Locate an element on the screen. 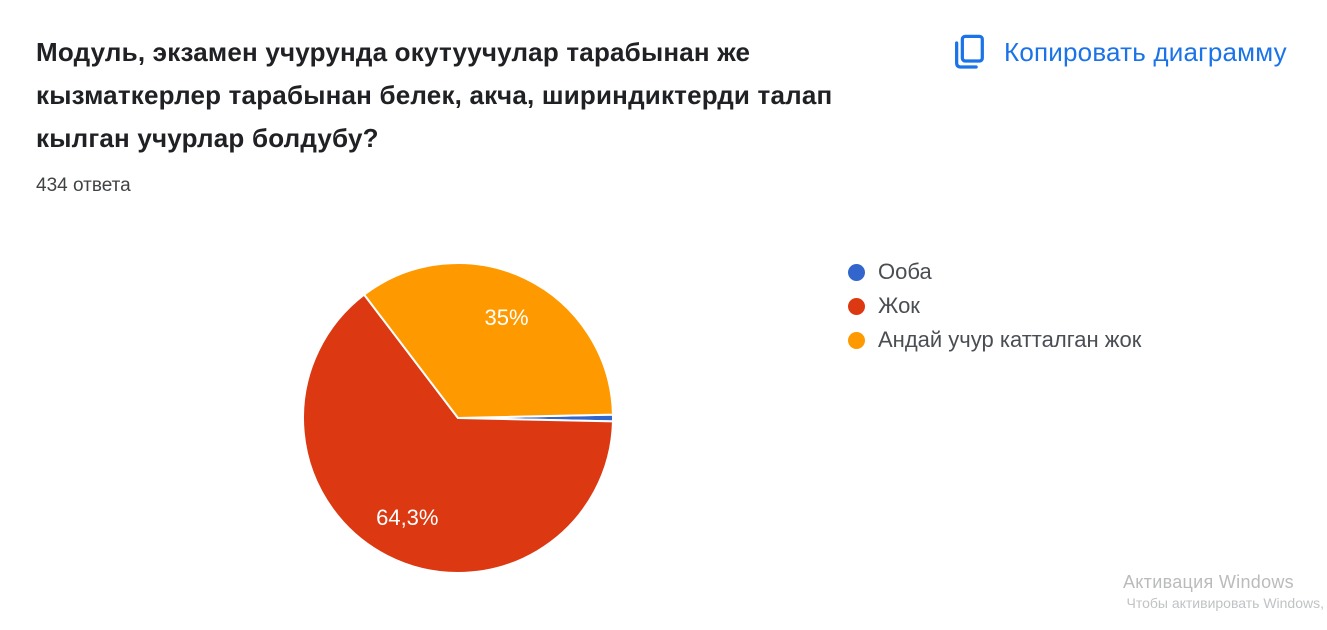 This screenshot has height=630, width=1327. legend-item-label: Жок is located at coordinates (899, 305).